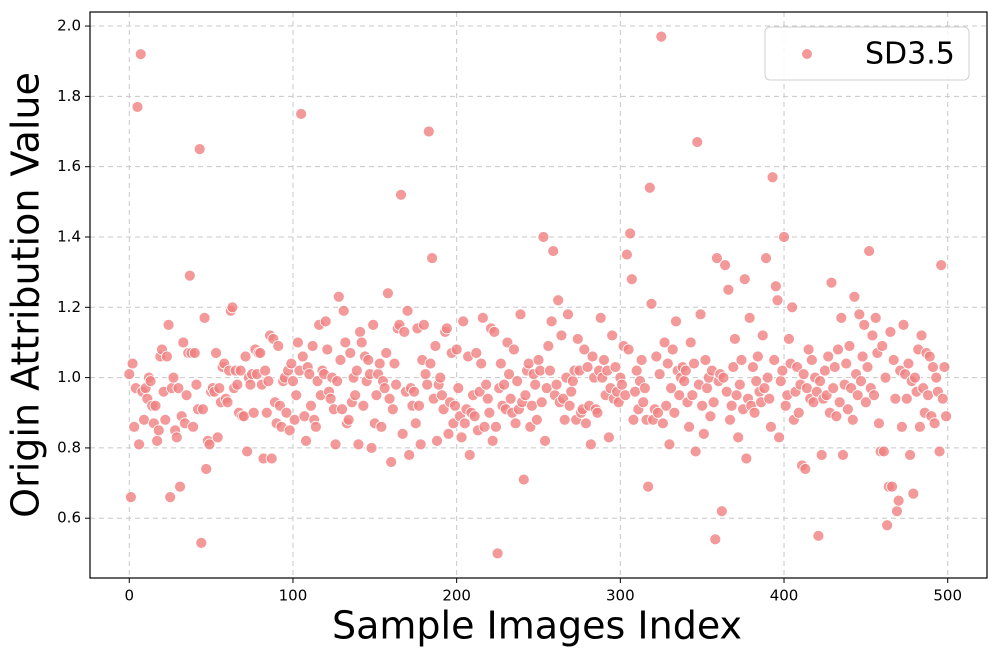 This screenshot has width=997, height=663. I want to click on legend-box, so click(867, 53).